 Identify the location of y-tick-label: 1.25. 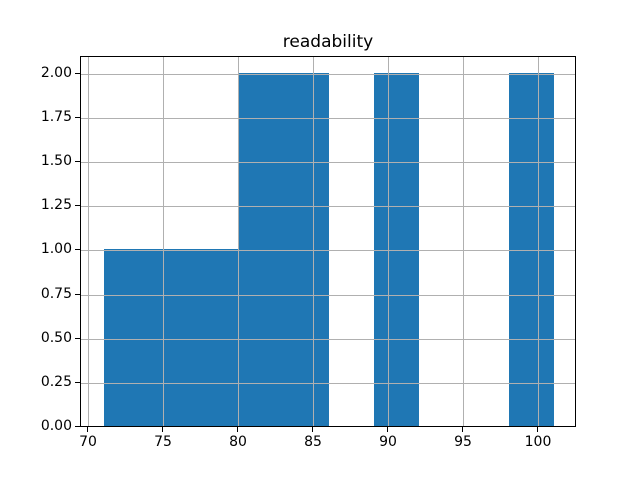
(56, 205).